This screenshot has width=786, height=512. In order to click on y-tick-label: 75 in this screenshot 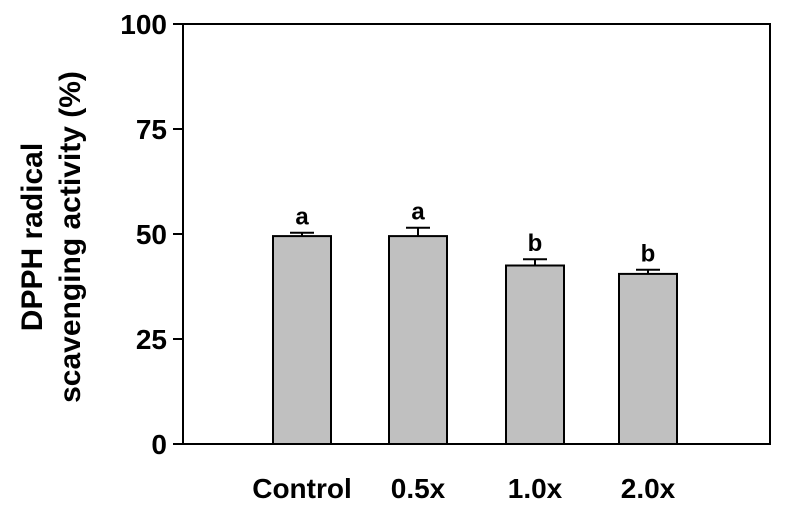, I will do `click(151, 129)`.